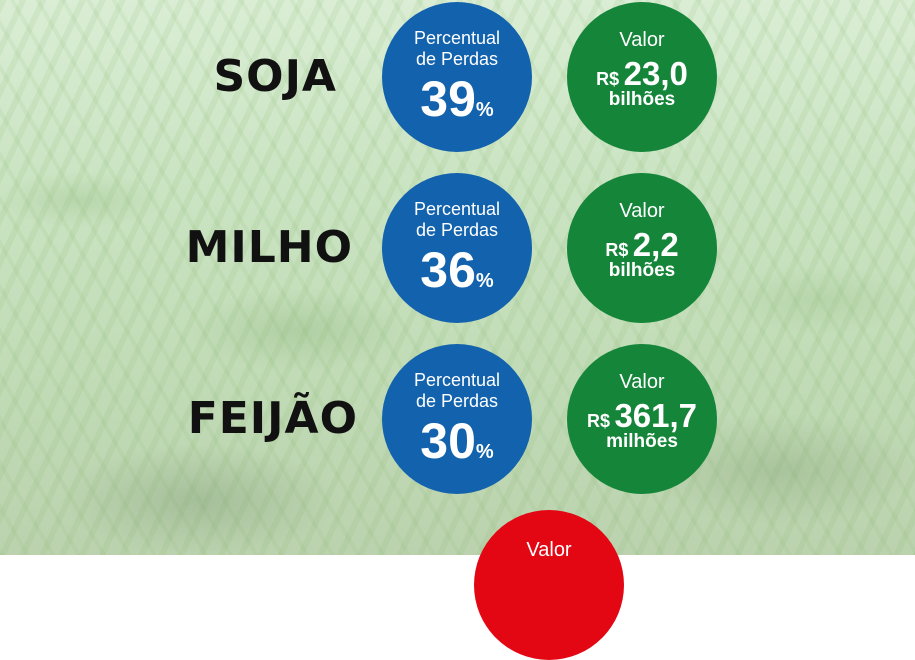 The width and height of the screenshot is (915, 660). I want to click on percent-loss-circle-milho: Percentual de Perdas 36%, so click(457, 248).